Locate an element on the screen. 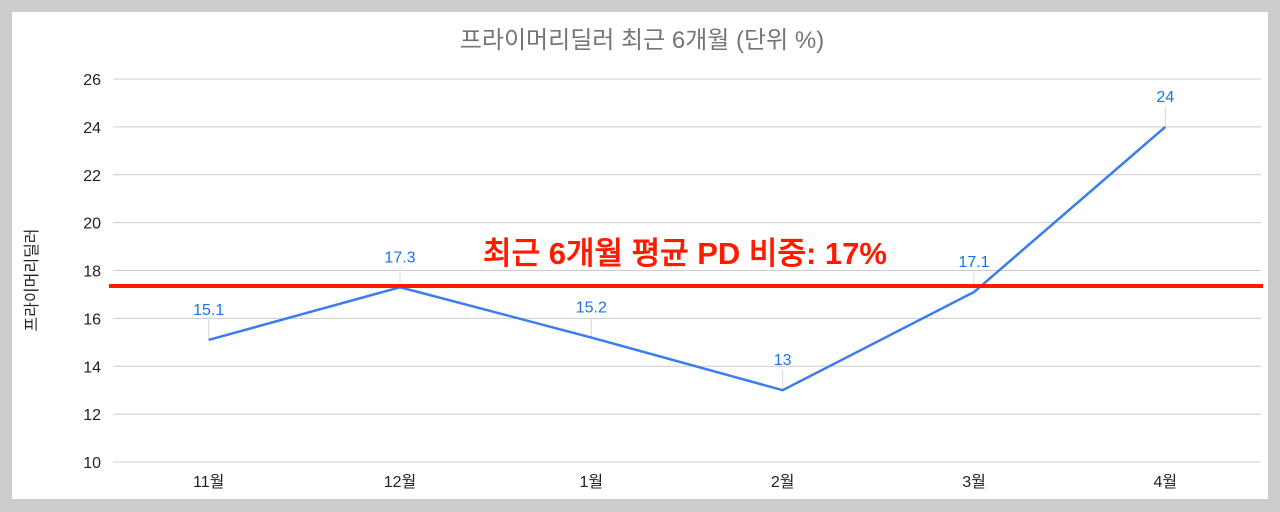 The image size is (1280, 512). y-tick-label: 18 is located at coordinates (92, 272).